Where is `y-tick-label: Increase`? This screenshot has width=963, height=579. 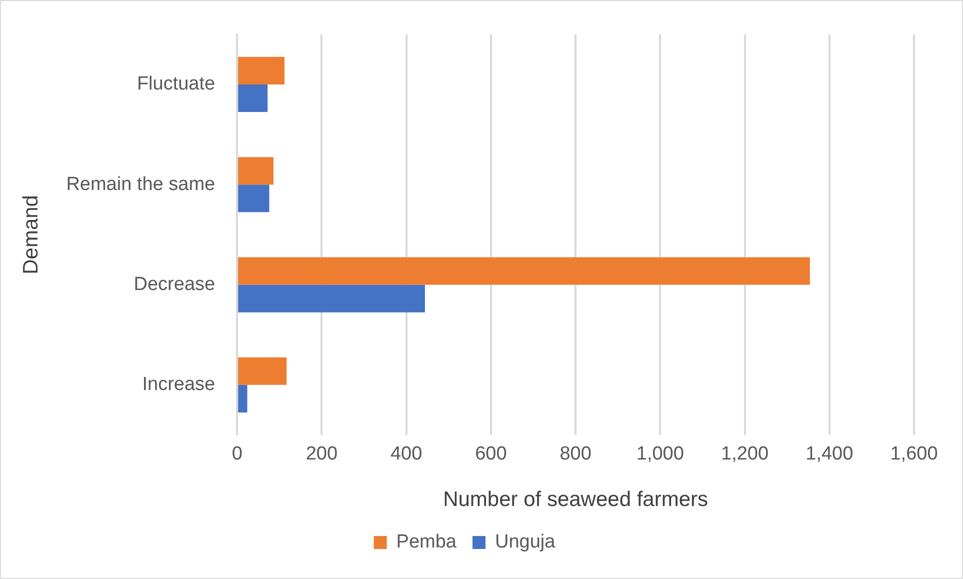 y-tick-label: Increase is located at coordinates (179, 385).